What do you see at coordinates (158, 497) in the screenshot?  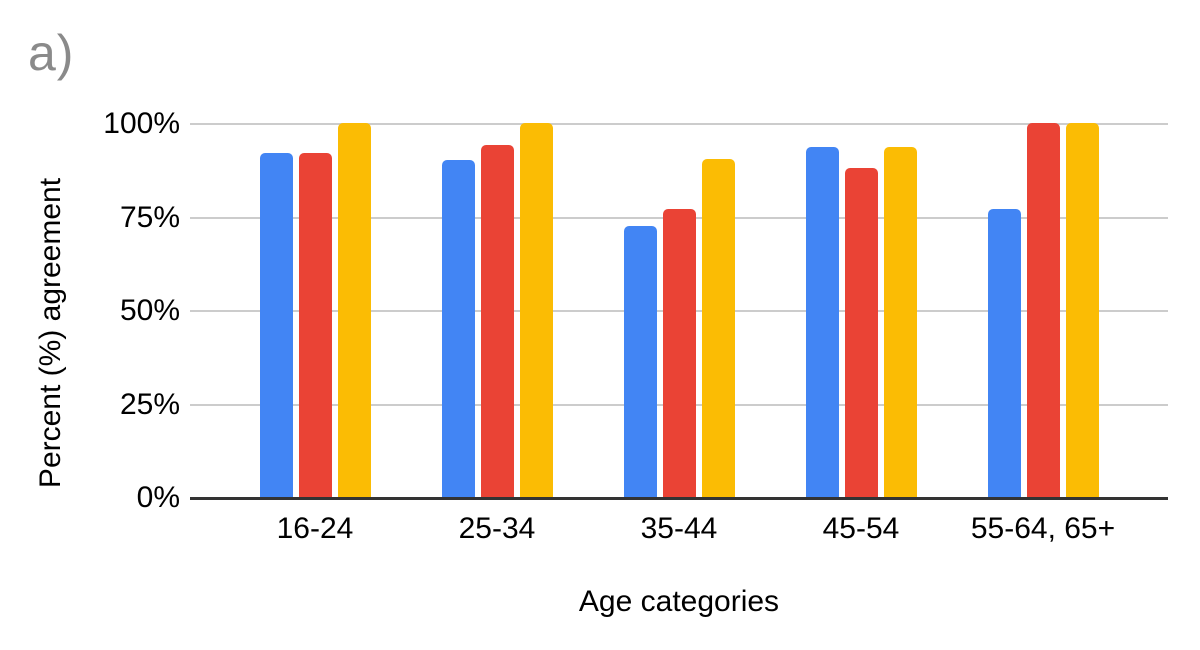 I see `y-tick-label: 0%` at bounding box center [158, 497].